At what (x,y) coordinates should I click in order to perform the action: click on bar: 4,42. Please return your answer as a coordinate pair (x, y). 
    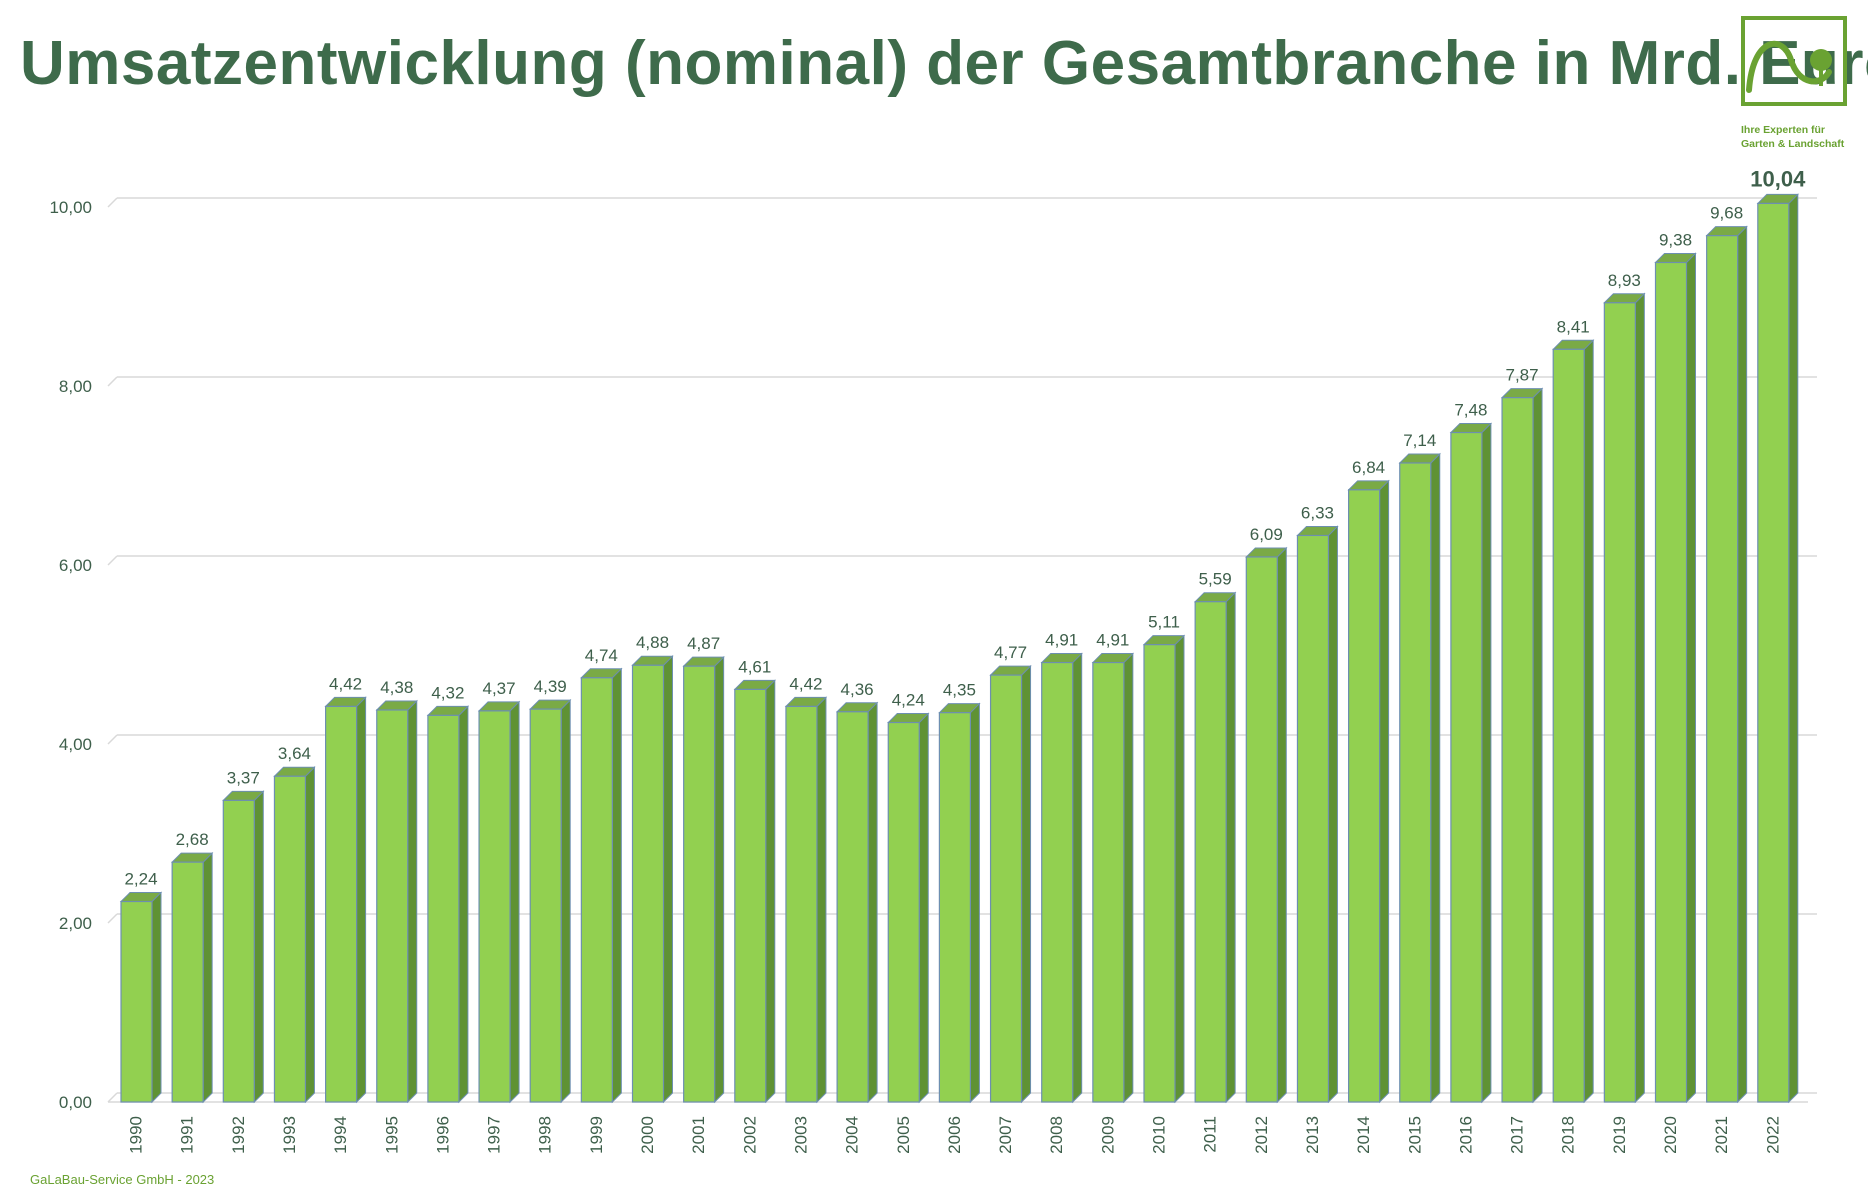
    Looking at the image, I should click on (345, 889).